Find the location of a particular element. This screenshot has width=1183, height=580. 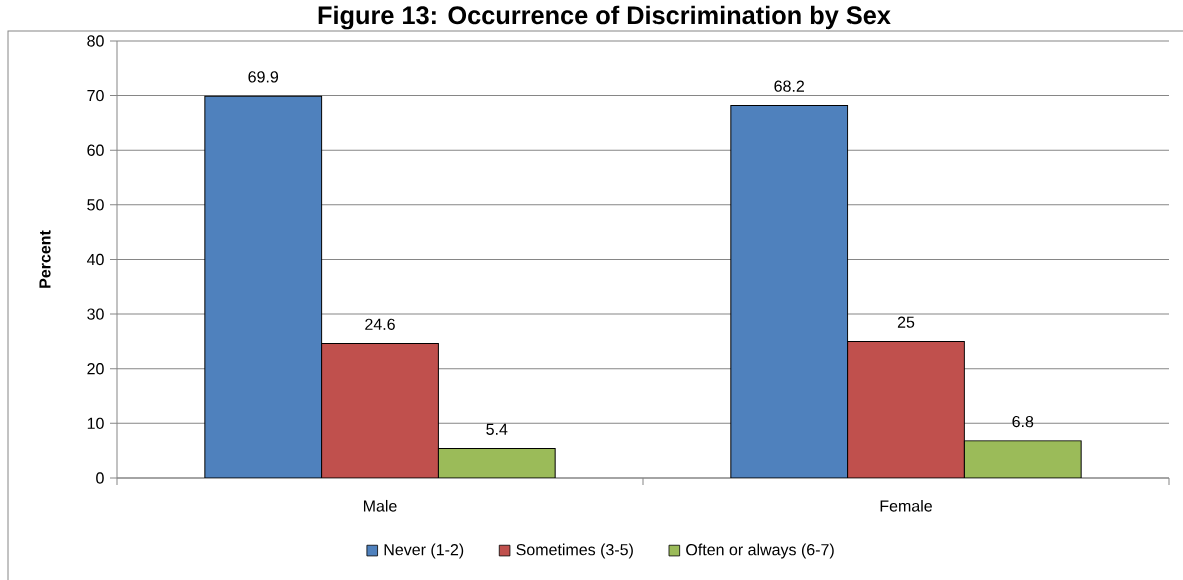

y-tick-label: 70 is located at coordinates (95, 95).